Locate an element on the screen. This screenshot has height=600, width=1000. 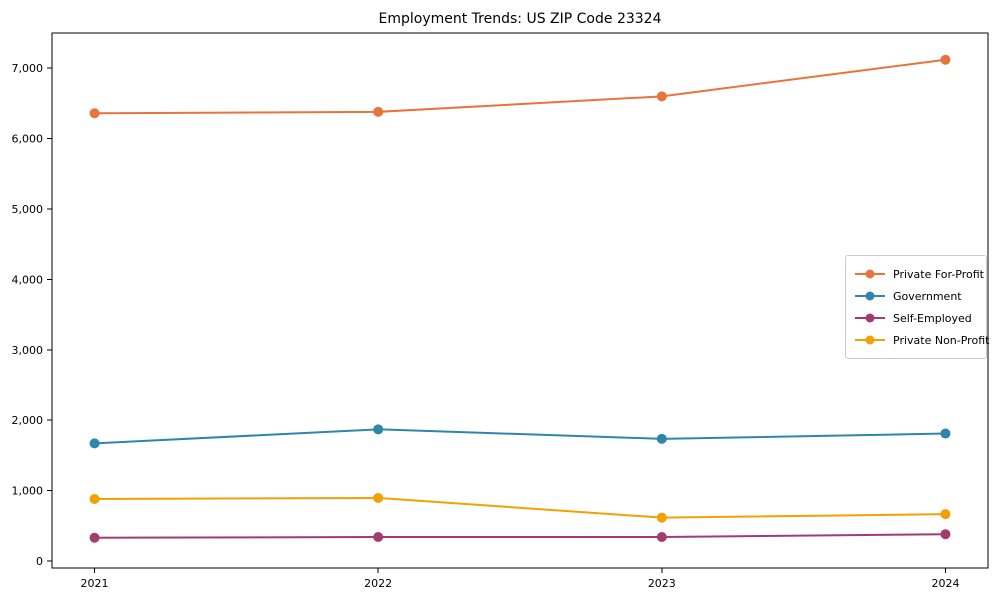
data-point-government-2024 is located at coordinates (945, 433).